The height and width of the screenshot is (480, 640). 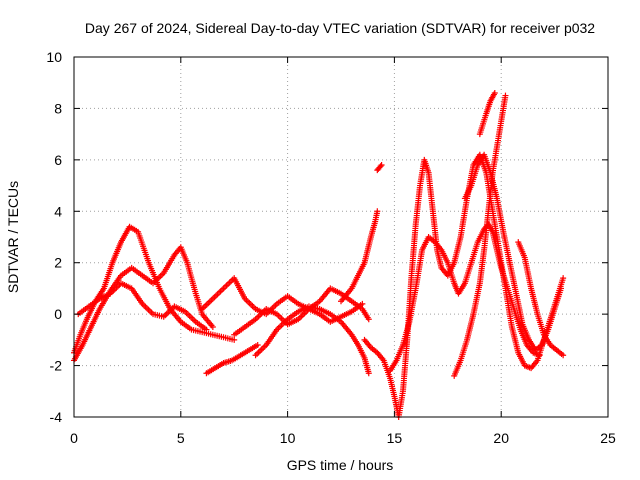 I want to click on y-tick-label: 4, so click(x=58, y=211).